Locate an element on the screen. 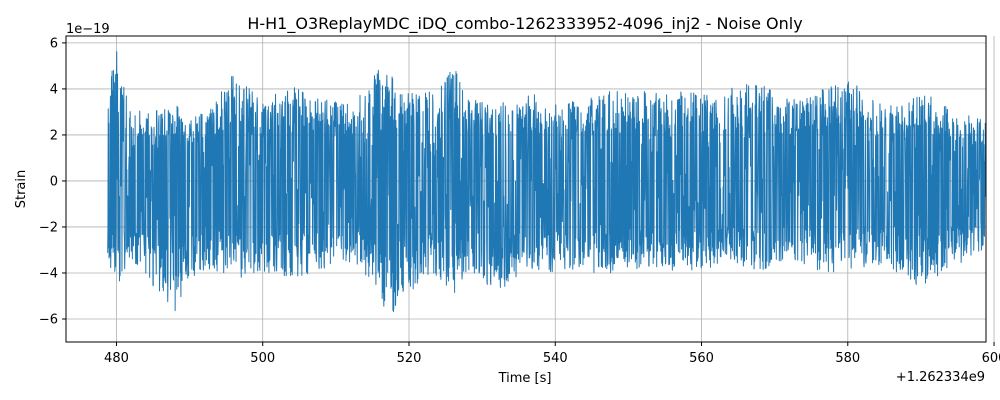 The width and height of the screenshot is (1000, 400). x-tick-label: 580 is located at coordinates (847, 358).